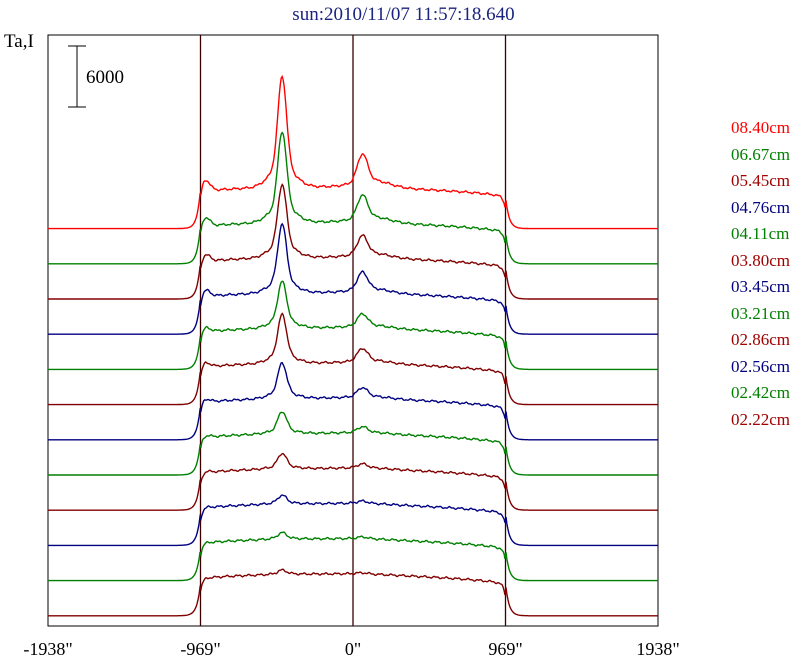  I want to click on legend-item: 02.56cm, so click(761, 366).